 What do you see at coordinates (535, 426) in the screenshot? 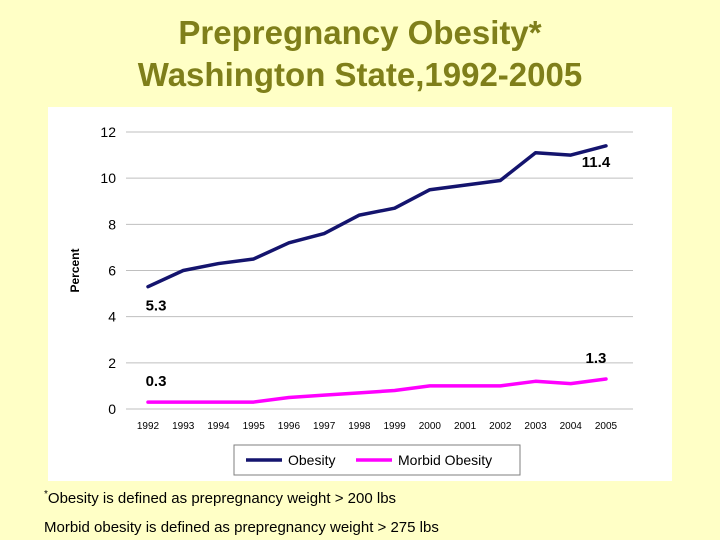
I see `x-tick-label: 2003` at bounding box center [535, 426].